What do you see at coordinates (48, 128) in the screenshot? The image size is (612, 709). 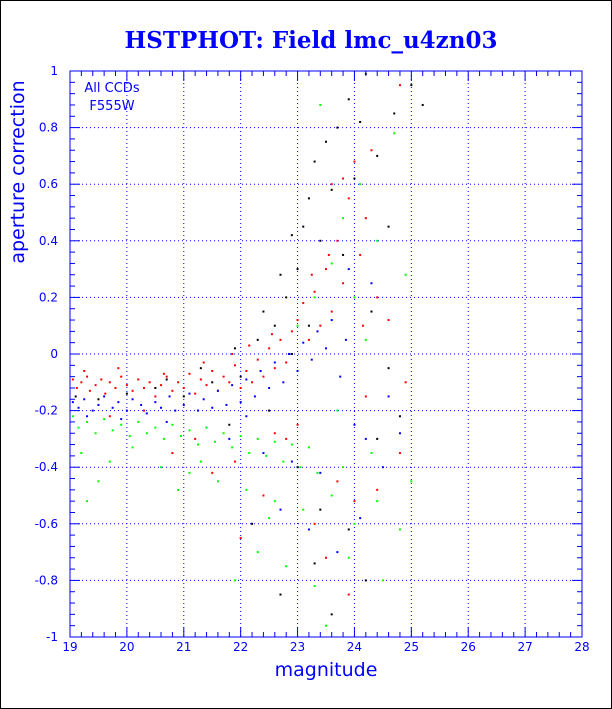 I see `y-tick-label: 0.8` at bounding box center [48, 128].